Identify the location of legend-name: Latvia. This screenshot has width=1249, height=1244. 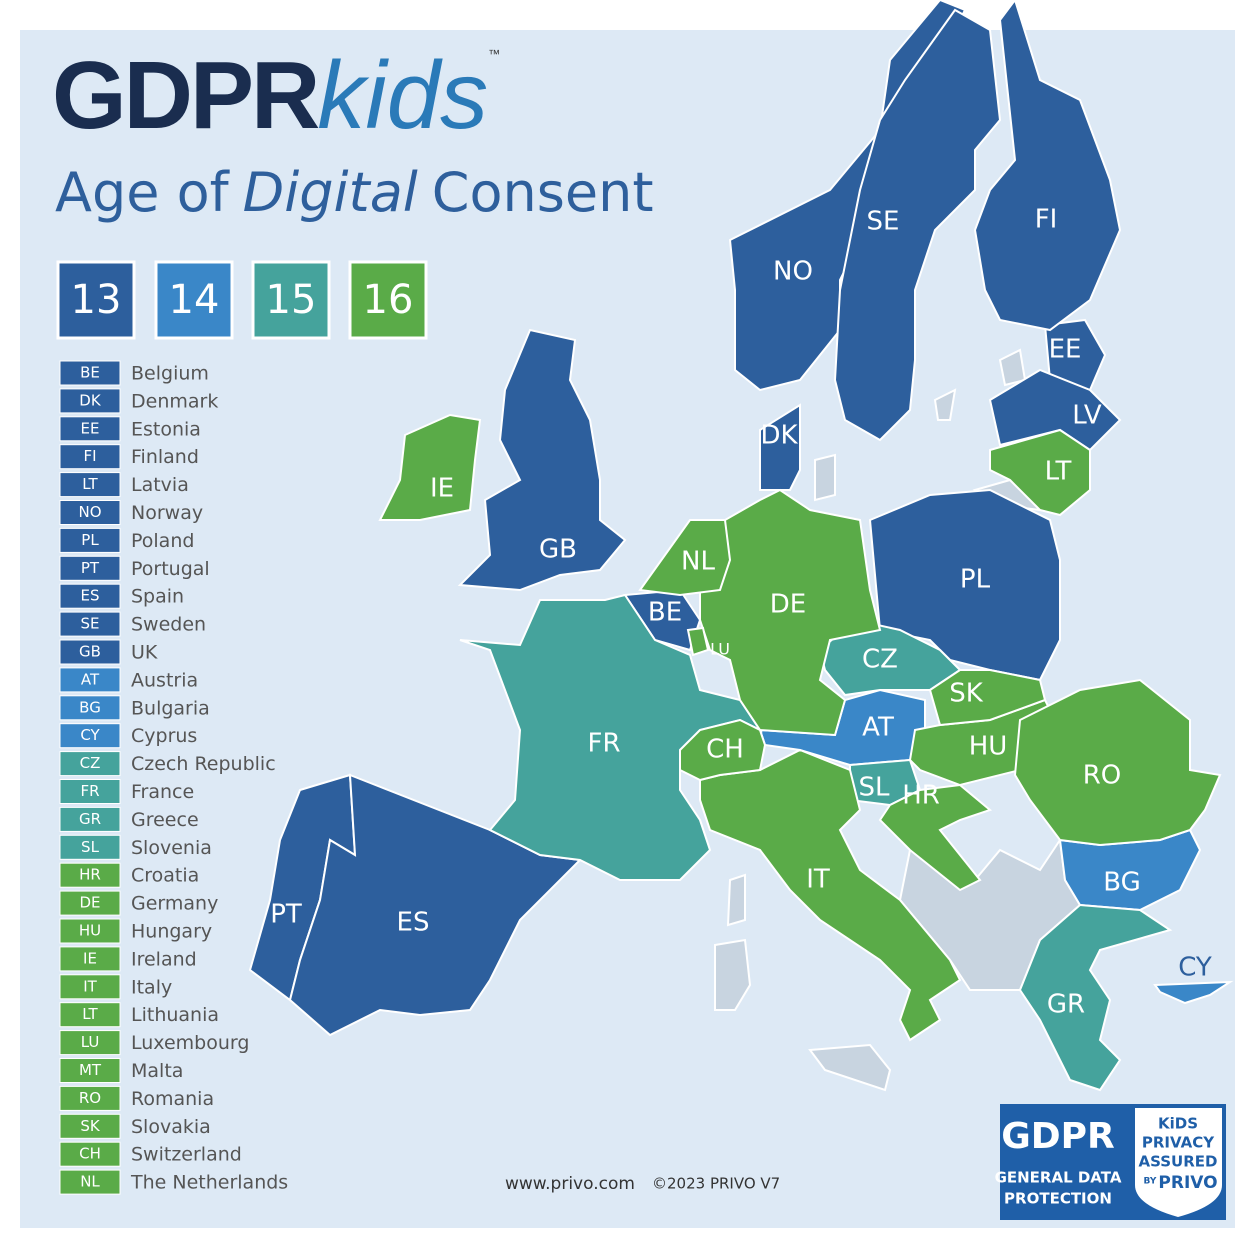
(160, 485).